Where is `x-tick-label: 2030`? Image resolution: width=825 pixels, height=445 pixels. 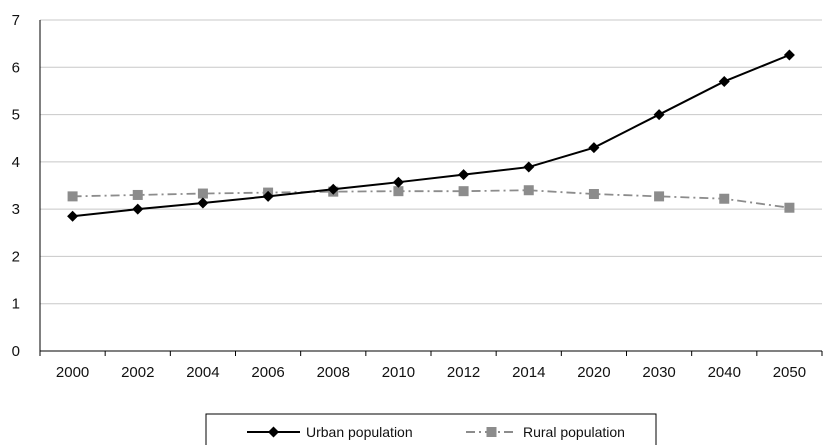 x-tick-label: 2030 is located at coordinates (658, 372).